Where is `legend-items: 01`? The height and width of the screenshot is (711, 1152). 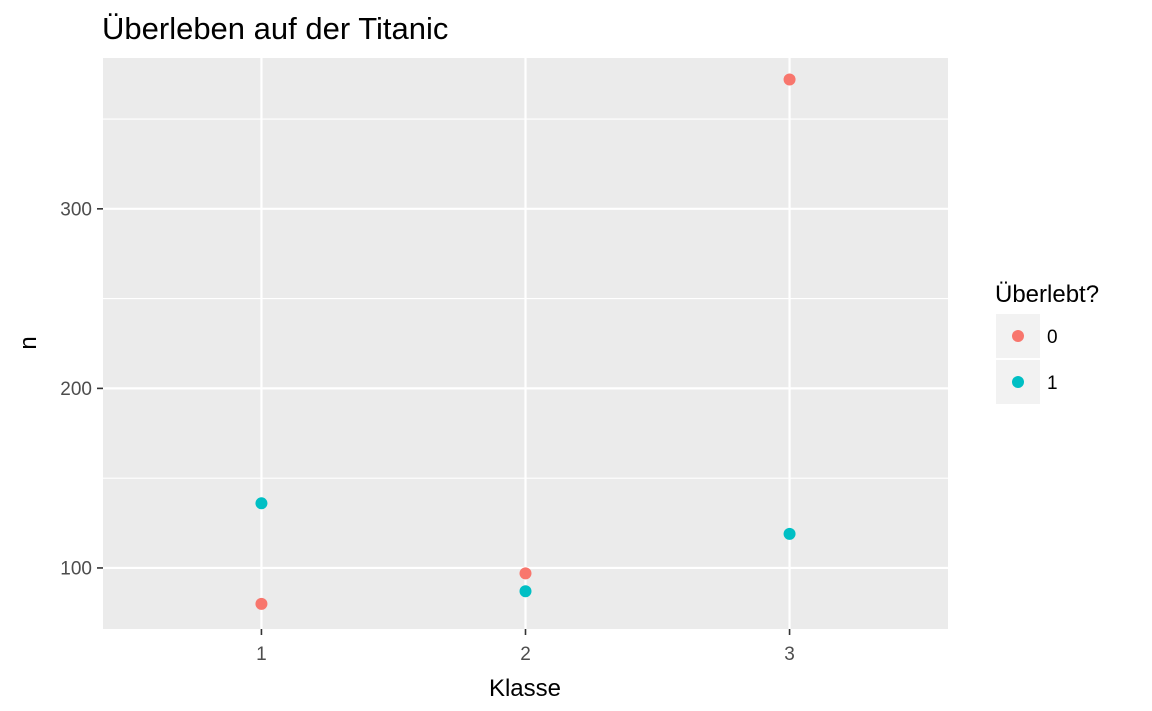
legend-items: 01 is located at coordinates (1027, 359).